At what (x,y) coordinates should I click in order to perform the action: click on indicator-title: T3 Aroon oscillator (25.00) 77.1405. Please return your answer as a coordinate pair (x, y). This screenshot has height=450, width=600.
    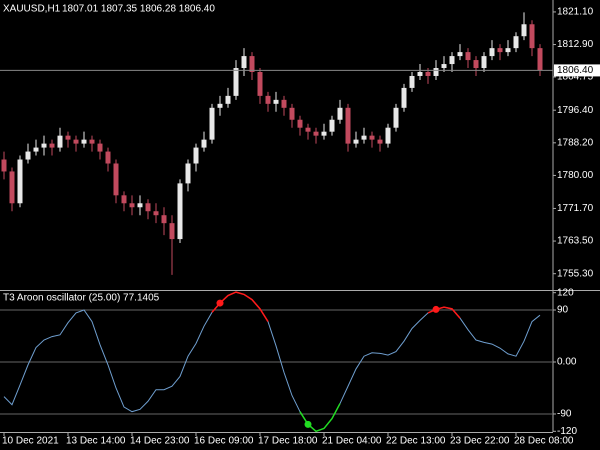
    Looking at the image, I should click on (81, 298).